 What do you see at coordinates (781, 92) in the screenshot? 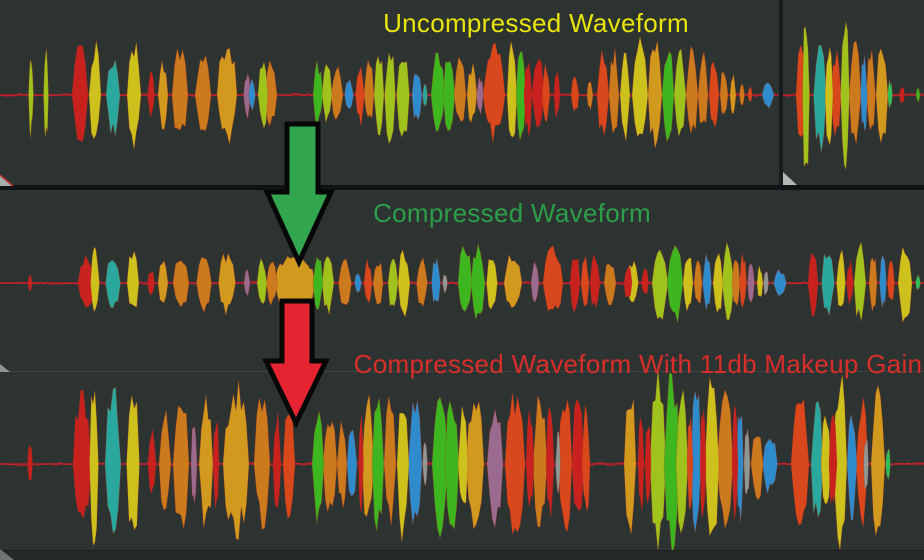
I see `clip-divider` at bounding box center [781, 92].